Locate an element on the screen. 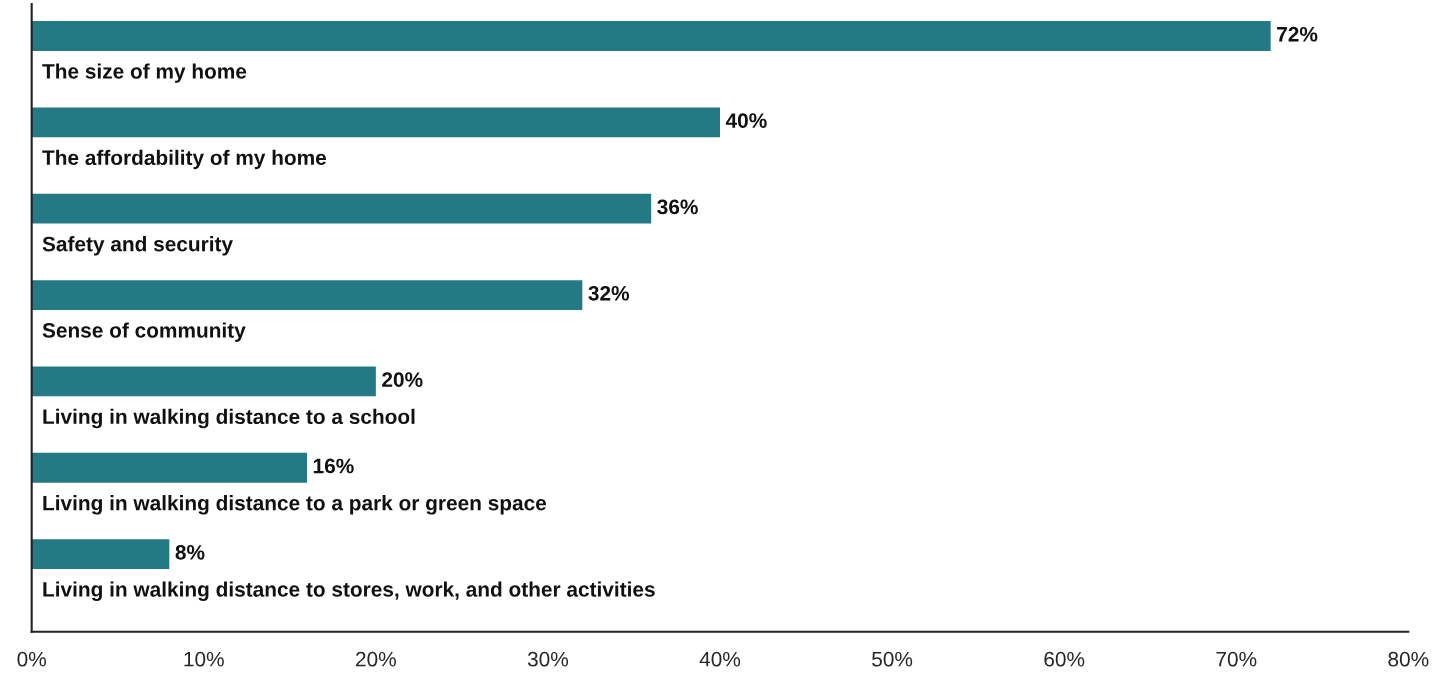 This screenshot has height=675, width=1440. data-label: 72% is located at coordinates (1297, 34).